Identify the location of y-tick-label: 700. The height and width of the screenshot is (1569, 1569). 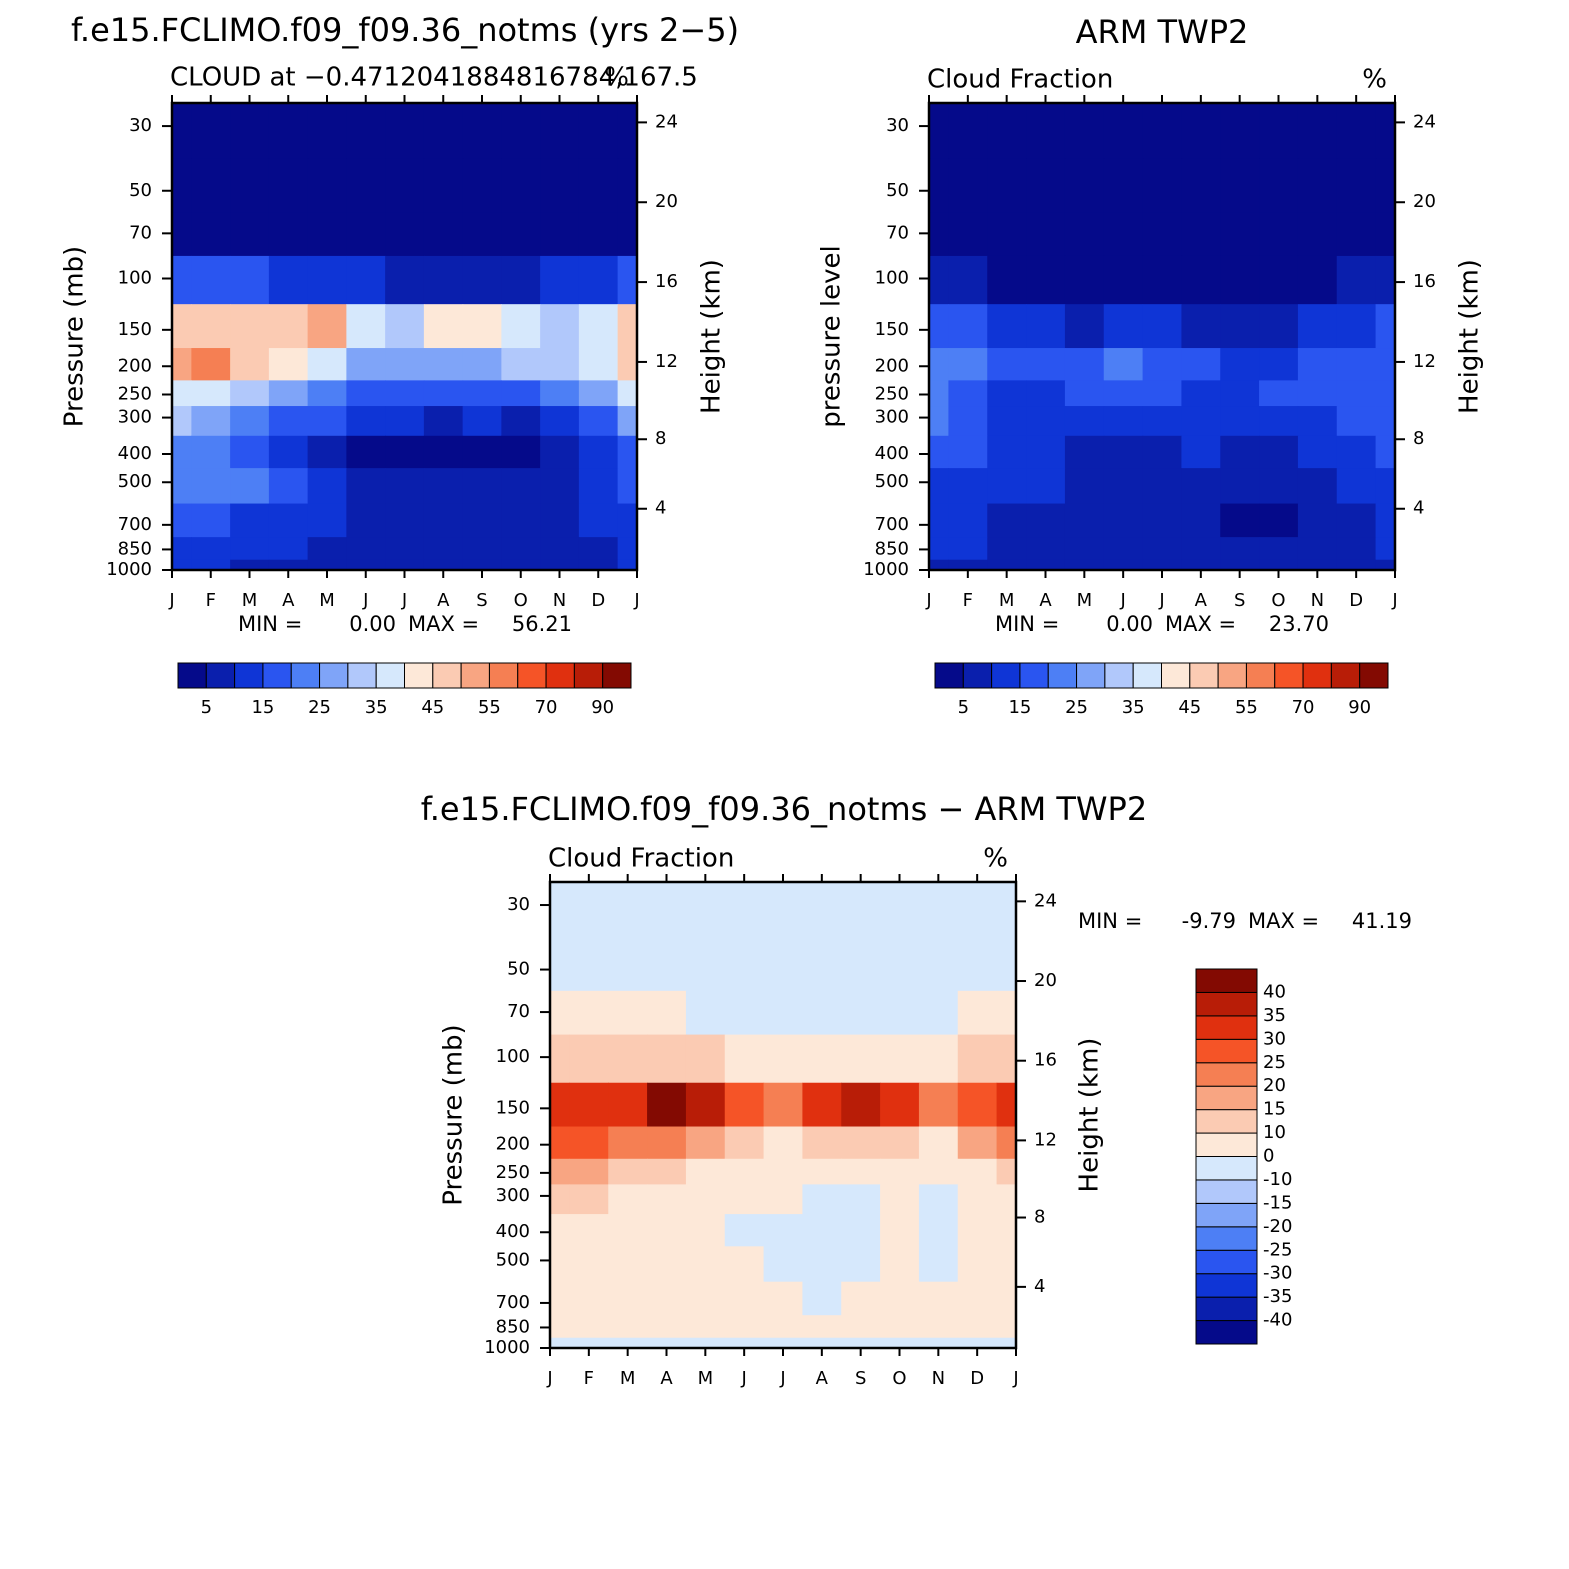
(513, 1302).